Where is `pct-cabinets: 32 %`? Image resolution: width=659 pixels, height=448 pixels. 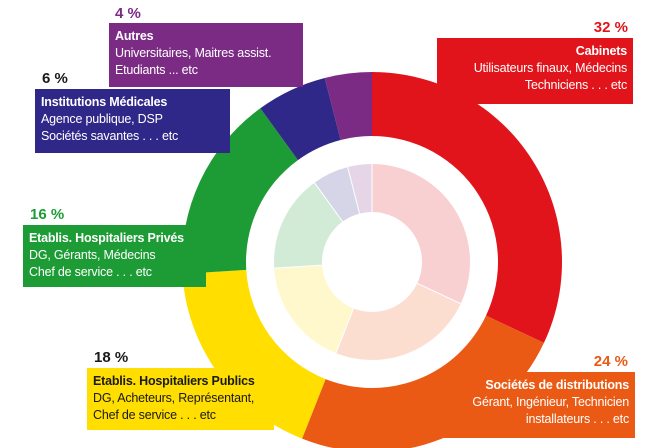 pct-cabinets: 32 % is located at coordinates (610, 27).